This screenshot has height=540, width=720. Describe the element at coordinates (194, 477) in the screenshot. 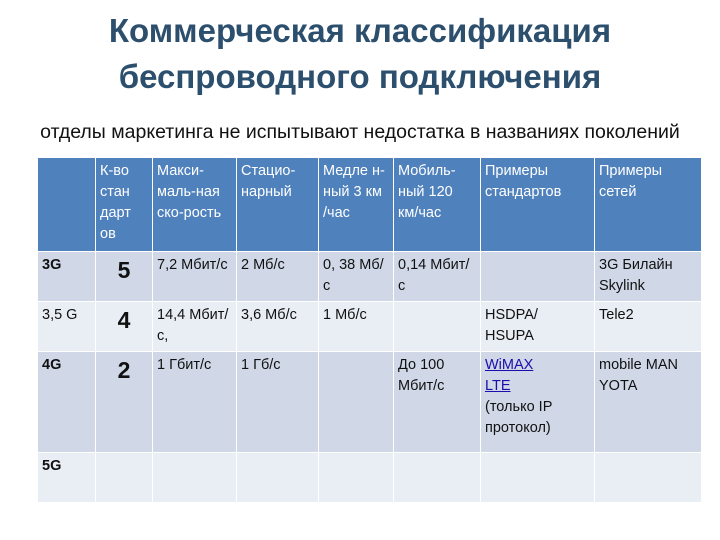

I see `max-speed-cell` at that location.